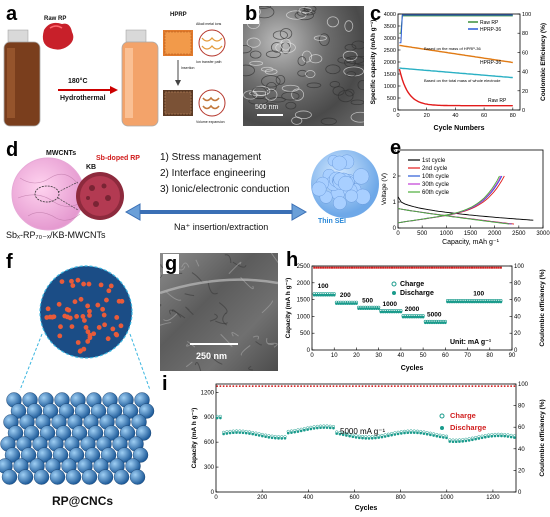 The height and width of the screenshot is (517, 550). What do you see at coordinates (456, 73) in the screenshot?
I see `c-hprp-total-line` at bounding box center [456, 73].